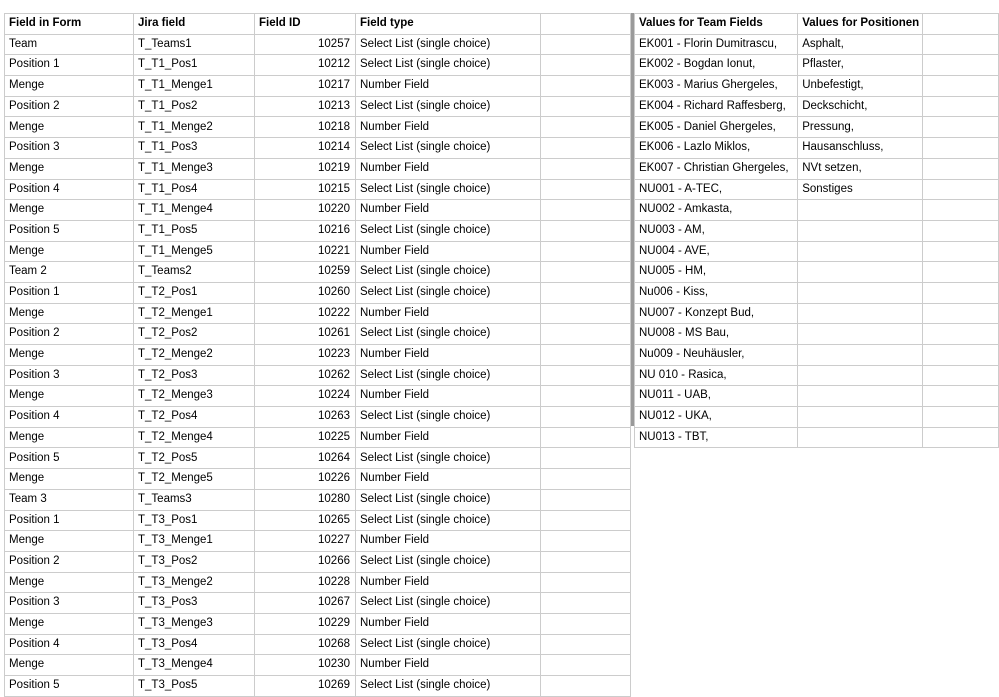 The width and height of the screenshot is (999, 697). I want to click on cell-team-value: EK001 - Florin Dumitrascu,, so click(716, 44).